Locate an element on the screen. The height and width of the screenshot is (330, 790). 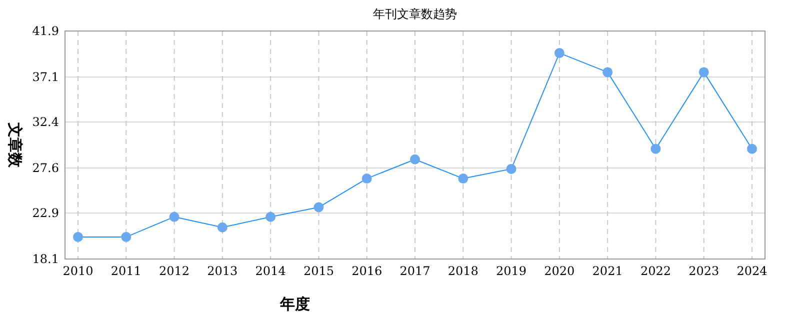
x-tick-label: 2021 is located at coordinates (607, 271).